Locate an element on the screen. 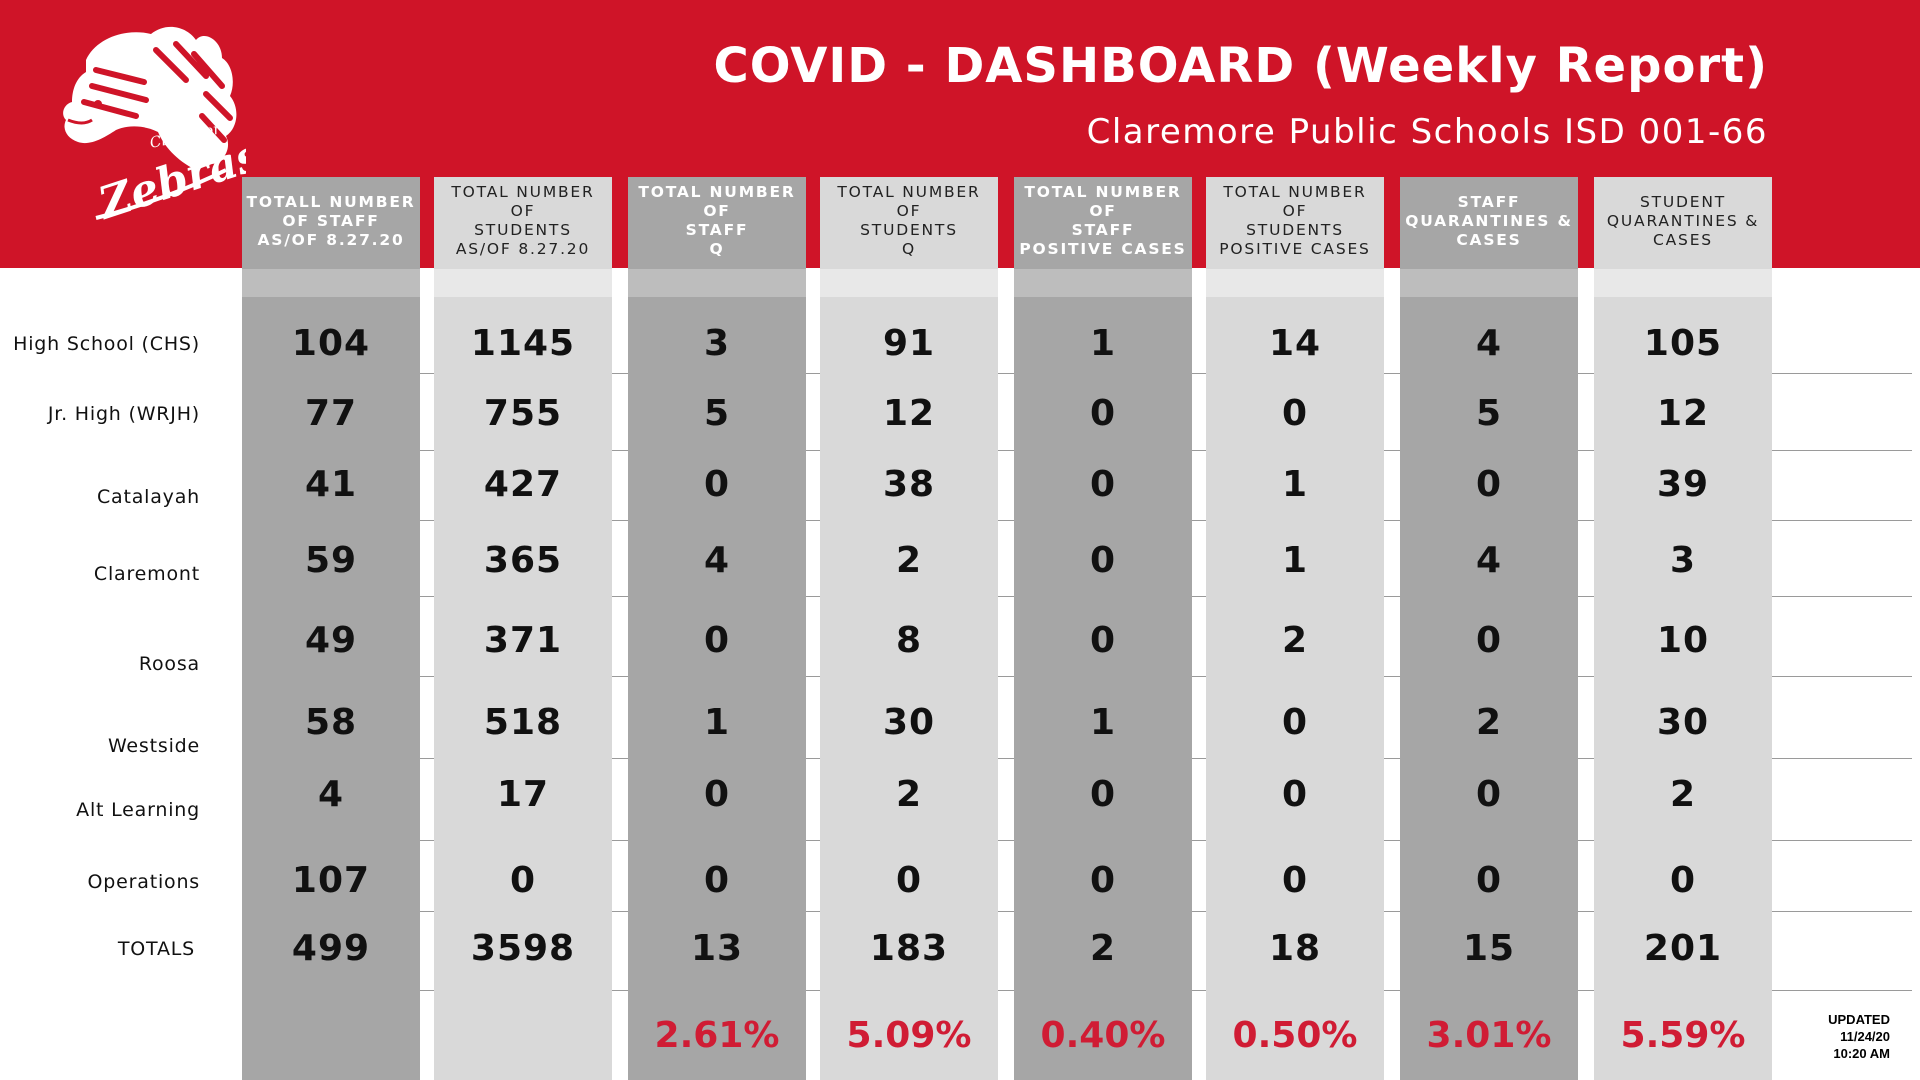 The image size is (1920, 1080). updated-date: 11/24/20 is located at coordinates (1865, 1036).